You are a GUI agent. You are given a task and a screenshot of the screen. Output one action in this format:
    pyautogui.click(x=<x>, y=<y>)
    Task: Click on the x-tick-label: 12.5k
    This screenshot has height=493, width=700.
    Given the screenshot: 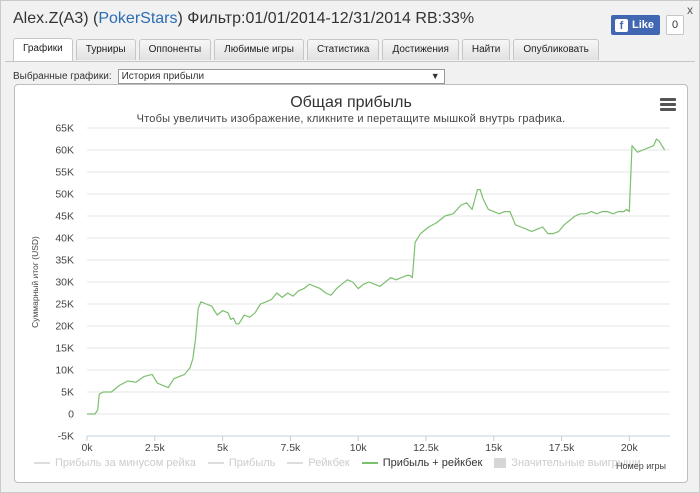 What is the action you would take?
    pyautogui.click(x=426, y=448)
    